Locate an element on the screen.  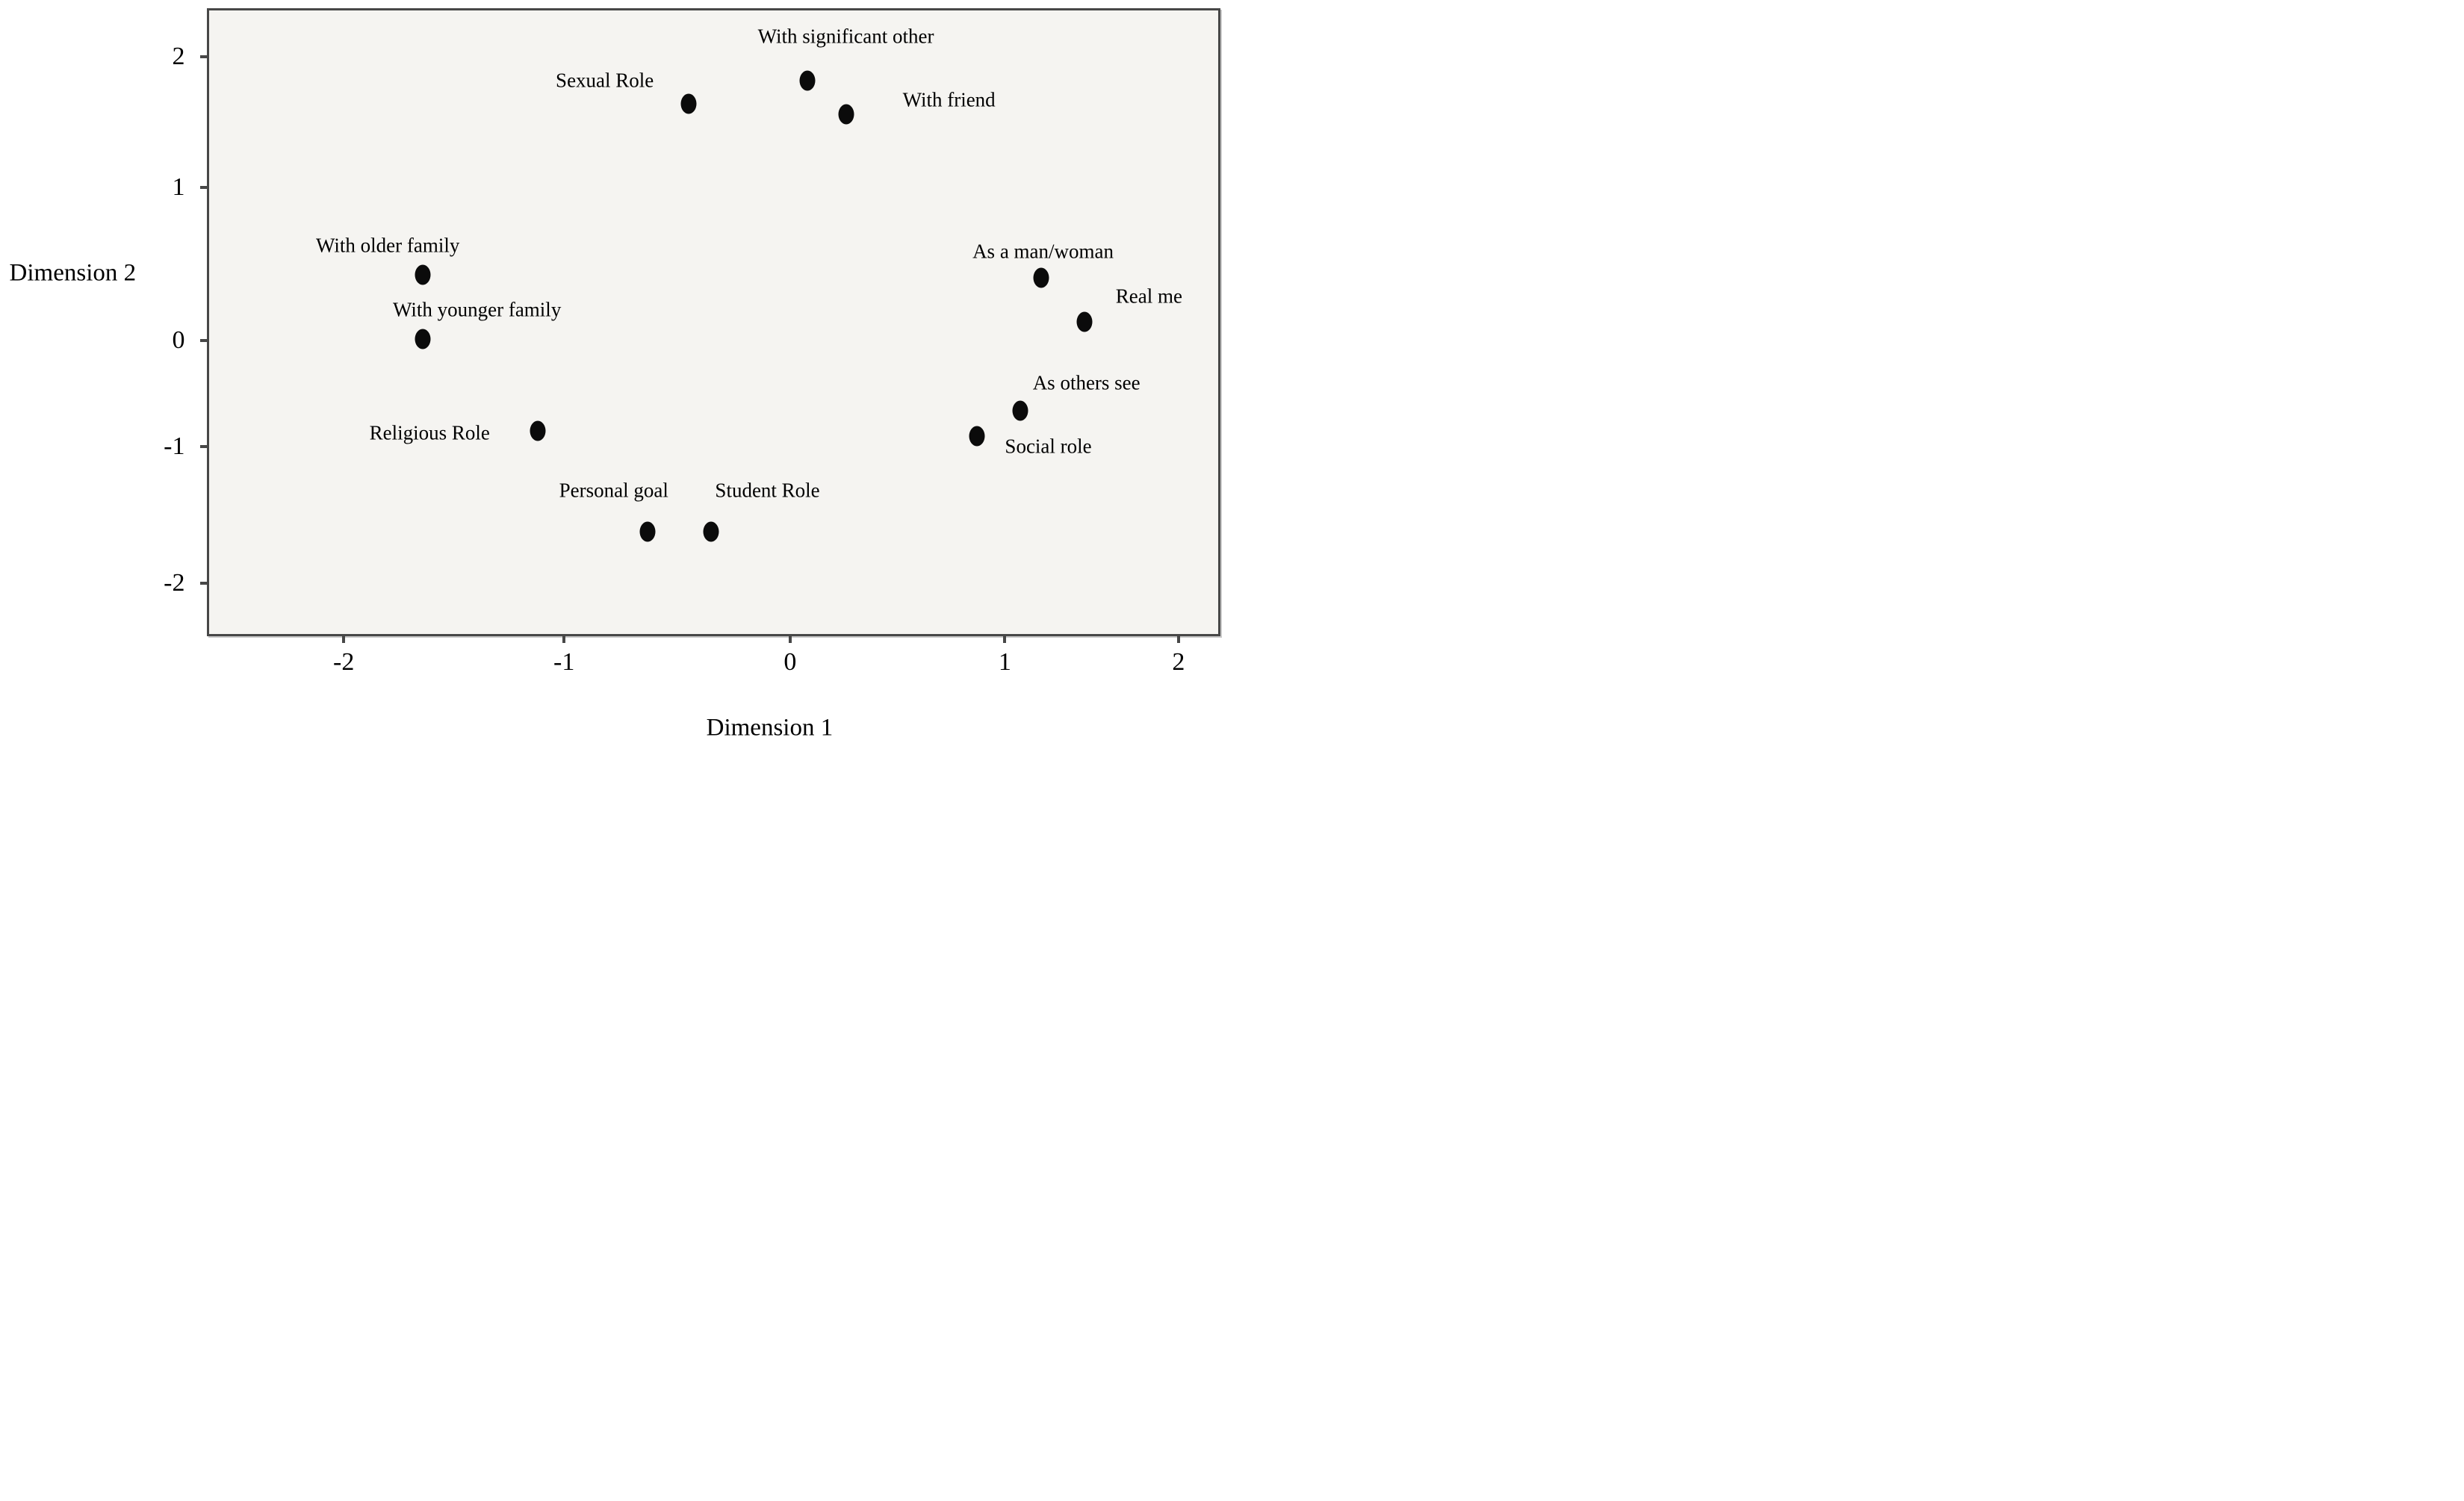
data-point-social-role is located at coordinates (977, 436).